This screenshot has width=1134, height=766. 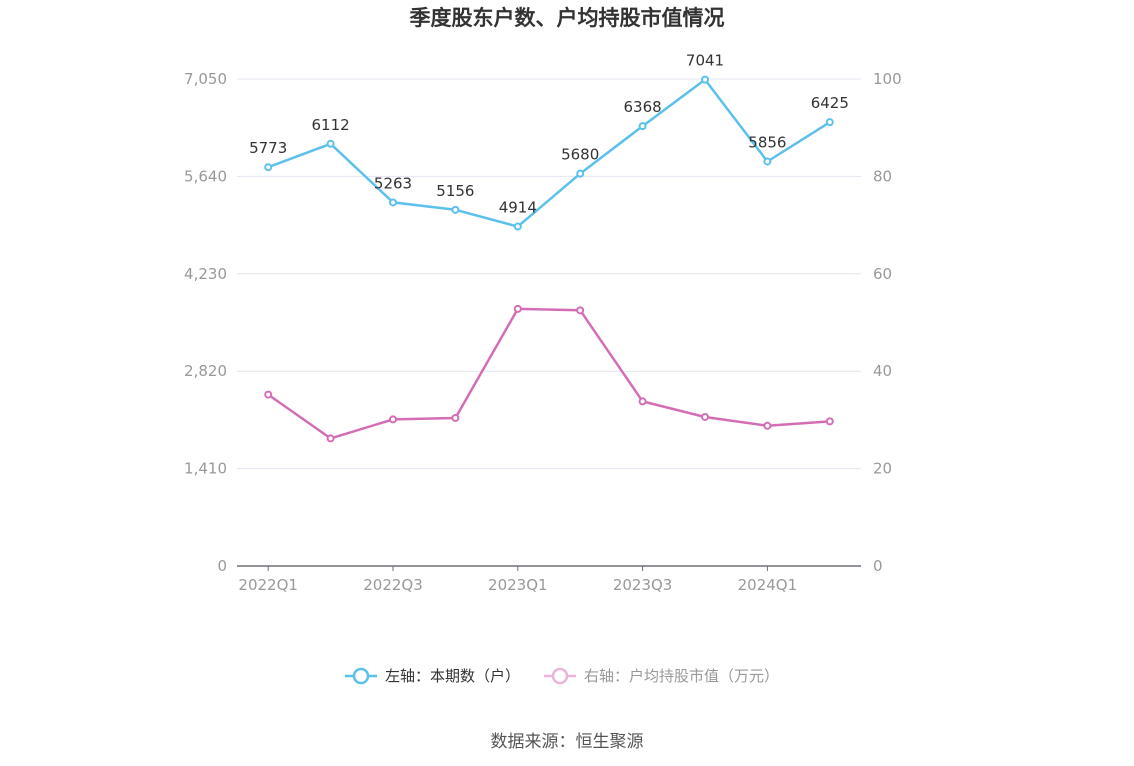 What do you see at coordinates (205, 176) in the screenshot?
I see `left-tick-label: 5,640` at bounding box center [205, 176].